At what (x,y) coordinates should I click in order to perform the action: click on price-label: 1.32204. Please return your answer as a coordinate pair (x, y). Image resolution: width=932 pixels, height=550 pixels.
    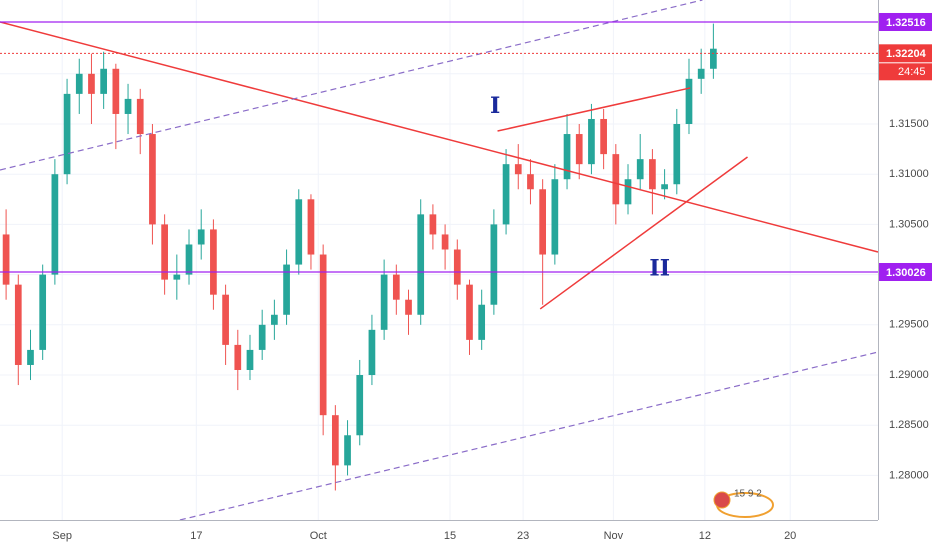
    Looking at the image, I should click on (906, 54).